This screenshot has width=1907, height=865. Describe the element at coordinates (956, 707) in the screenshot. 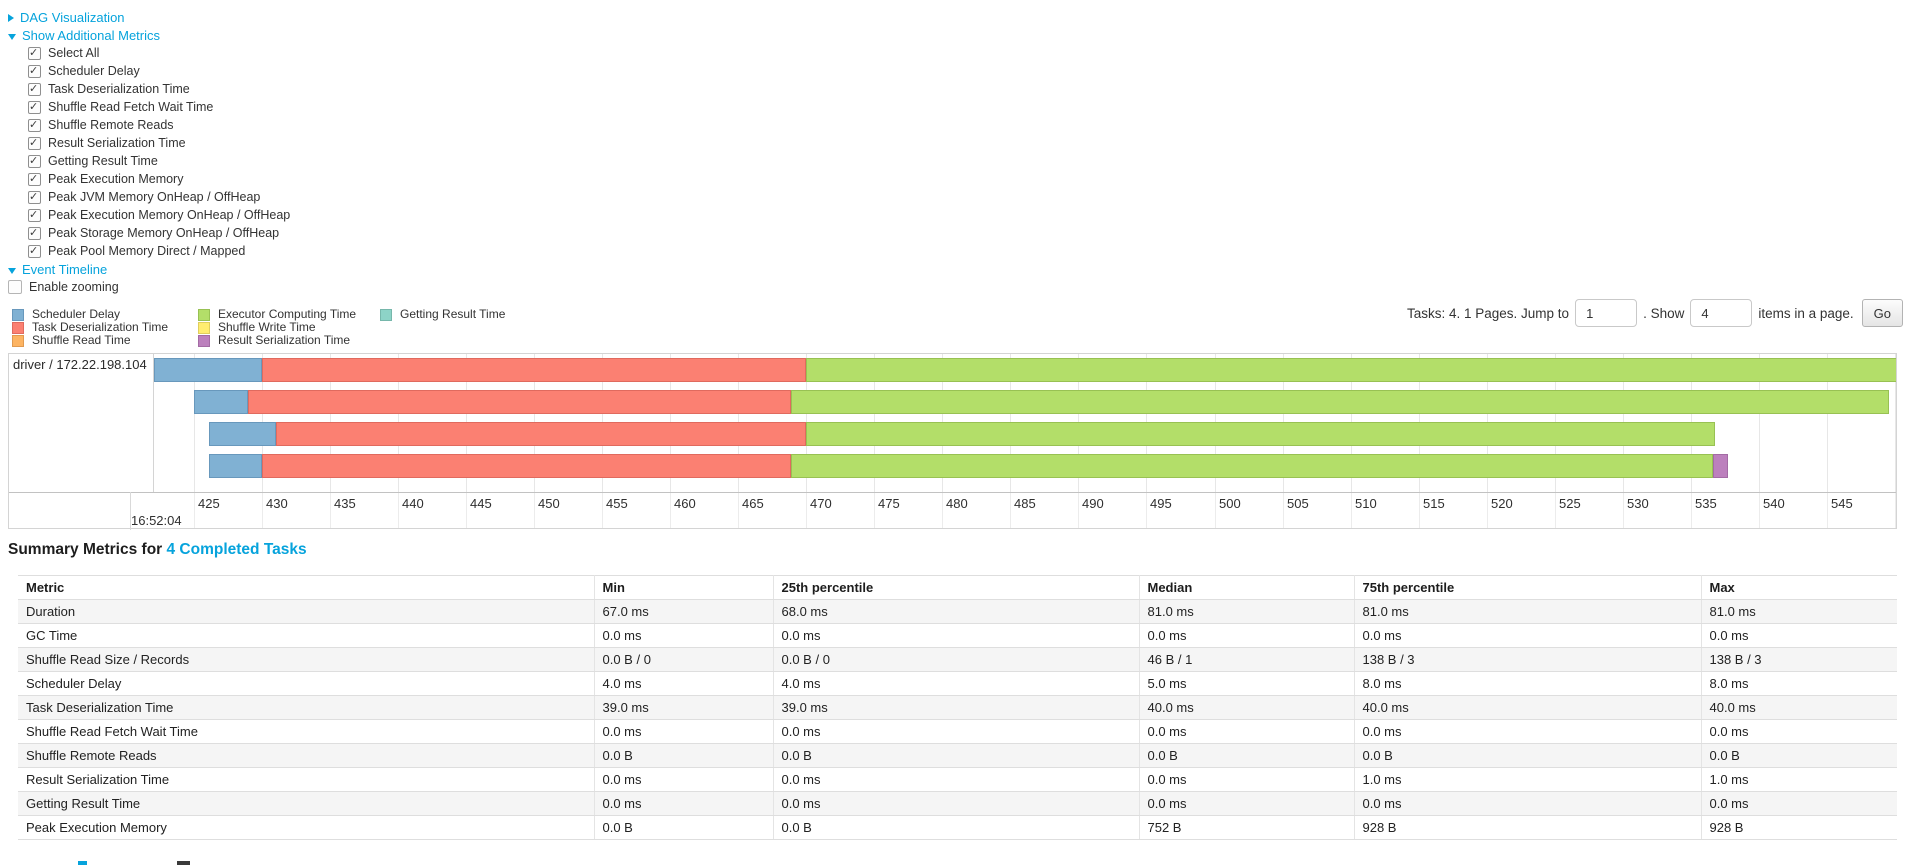

I see `table-cell: 39.0 ms` at that location.